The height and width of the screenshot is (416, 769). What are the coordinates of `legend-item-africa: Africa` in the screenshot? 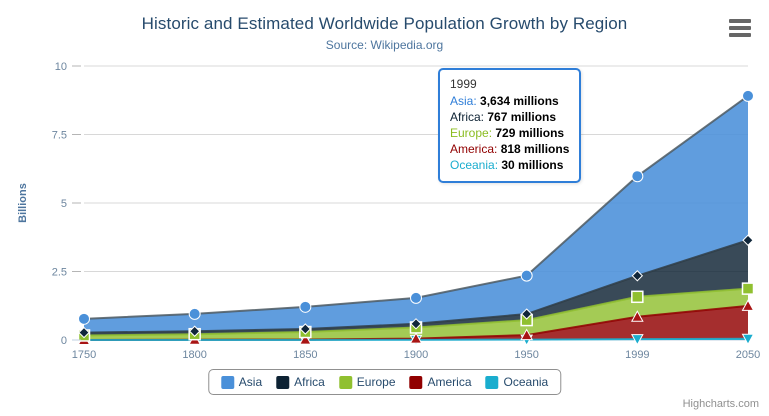 It's located at (300, 382).